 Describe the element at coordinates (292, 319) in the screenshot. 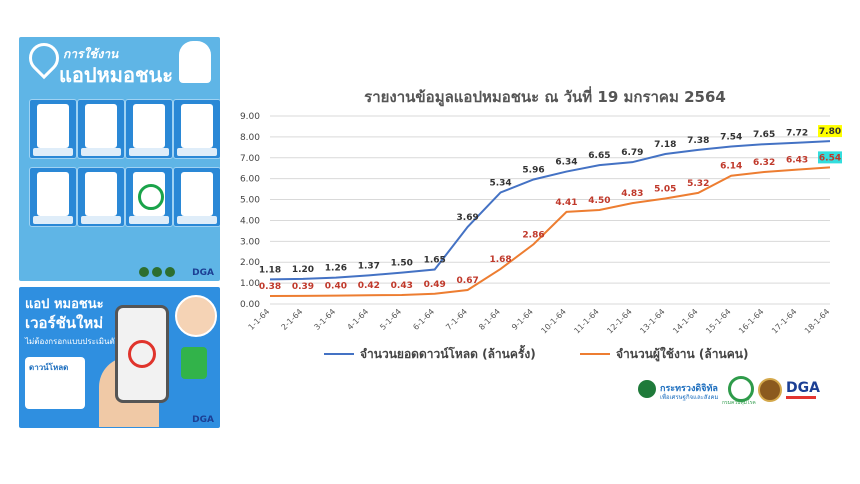

I see `x-tick-label: 2-1-64` at that location.